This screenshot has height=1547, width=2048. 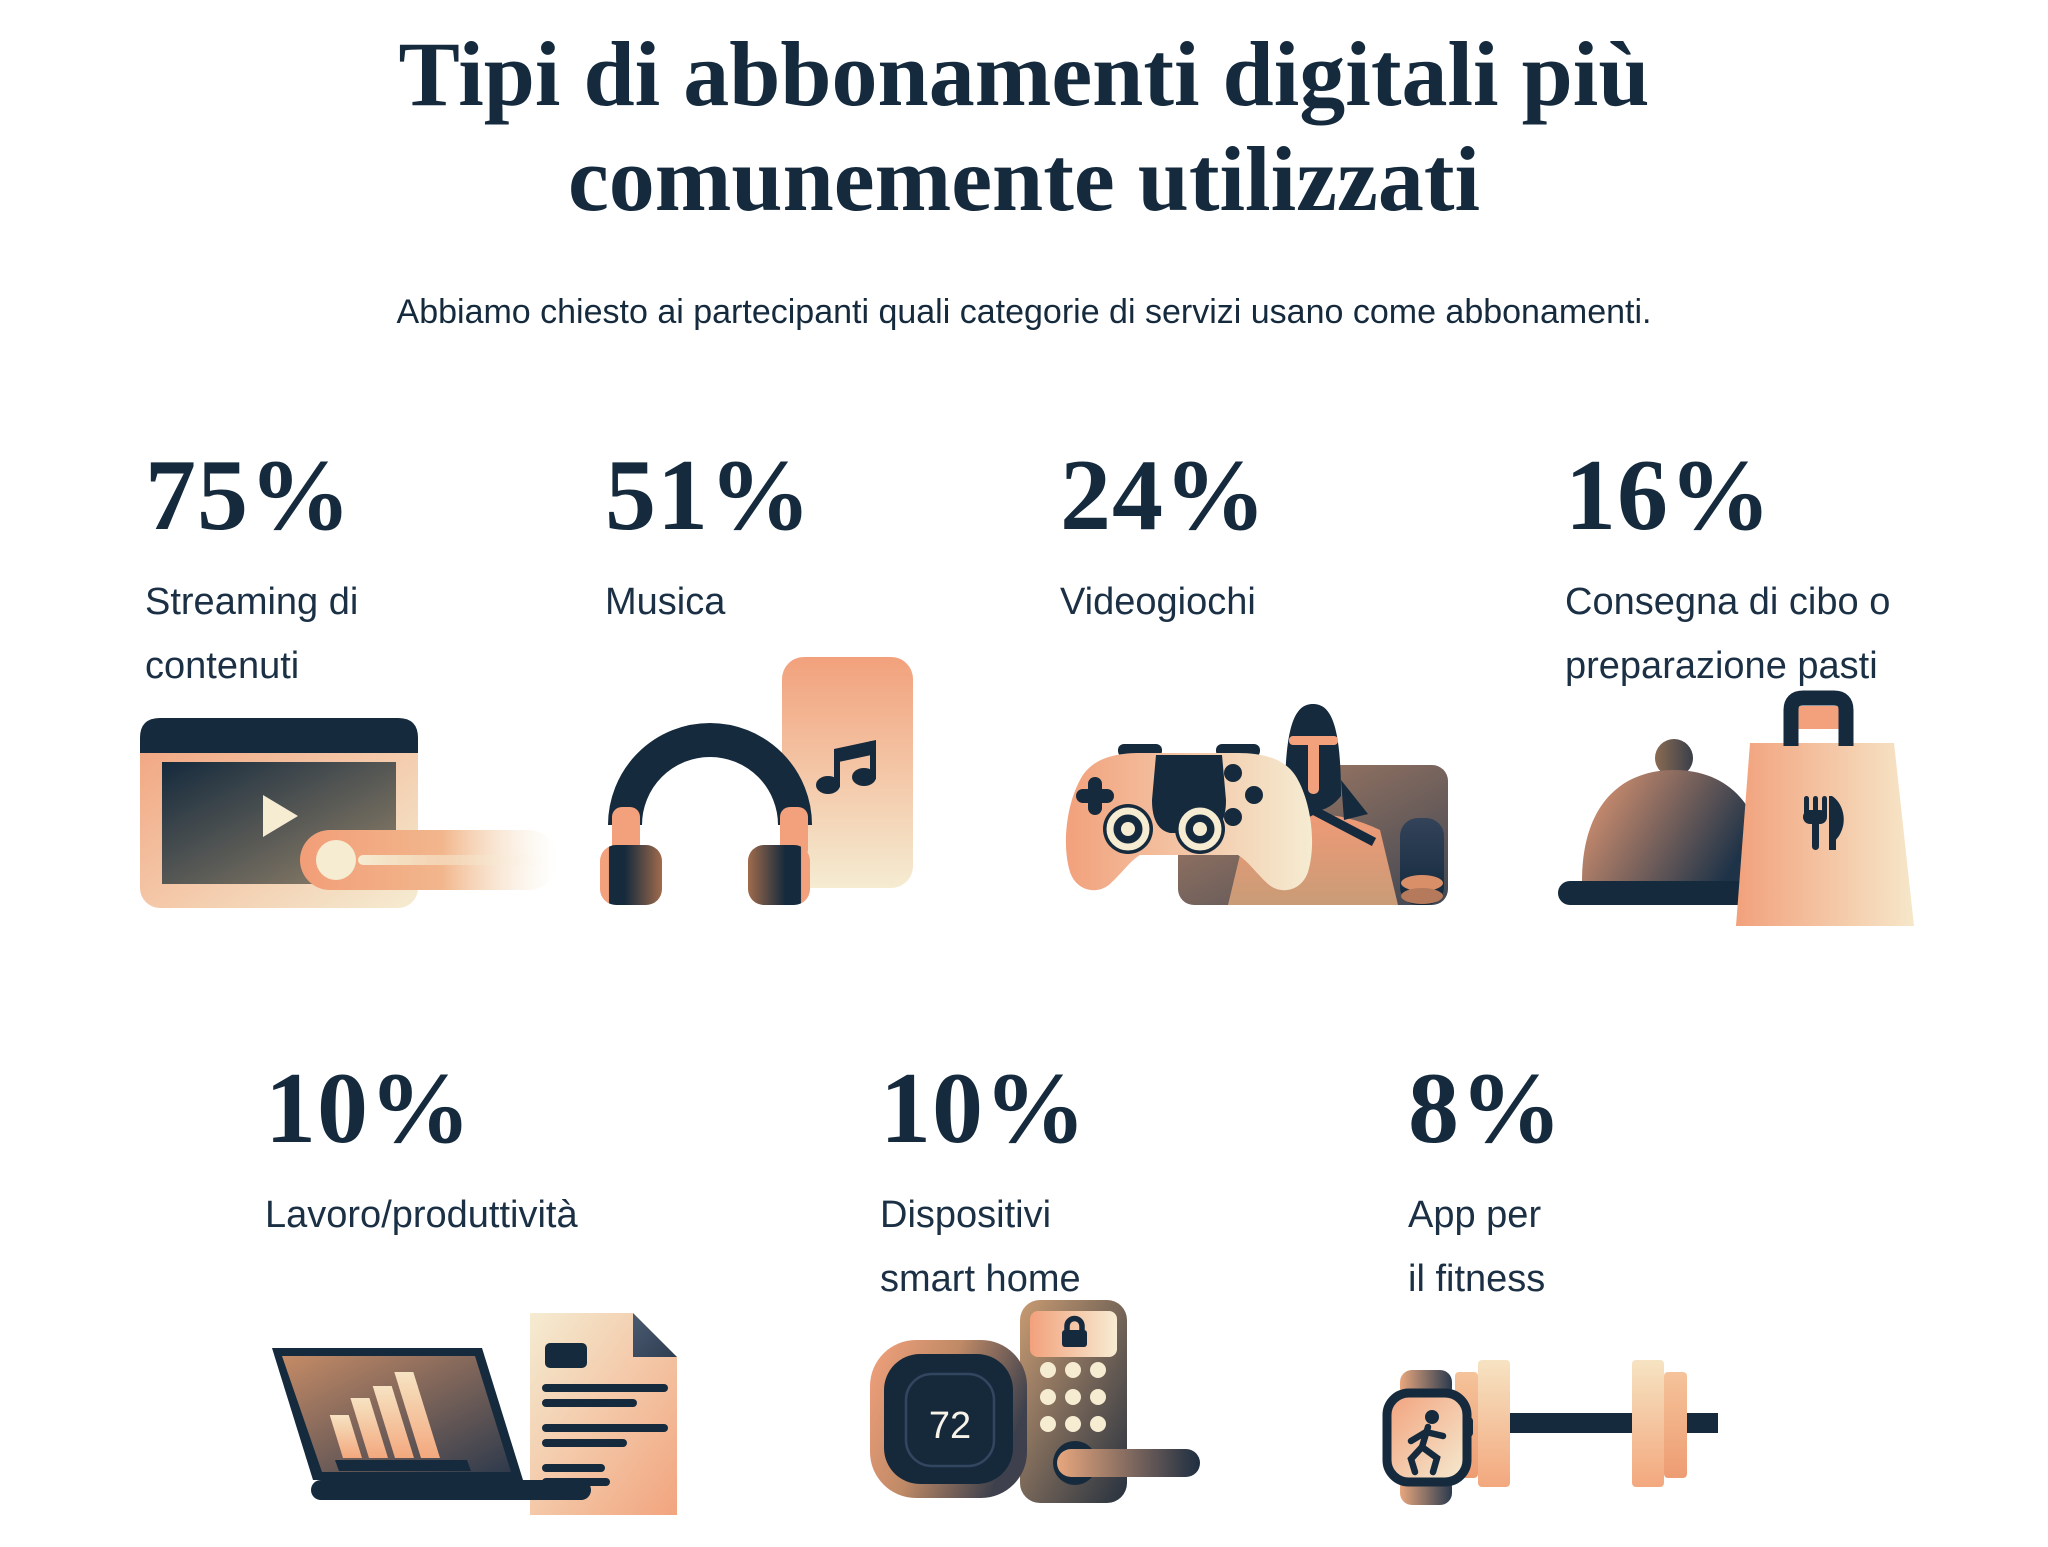 I want to click on stat-streaming-label: Streaming di contenuti, so click(x=360, y=635).